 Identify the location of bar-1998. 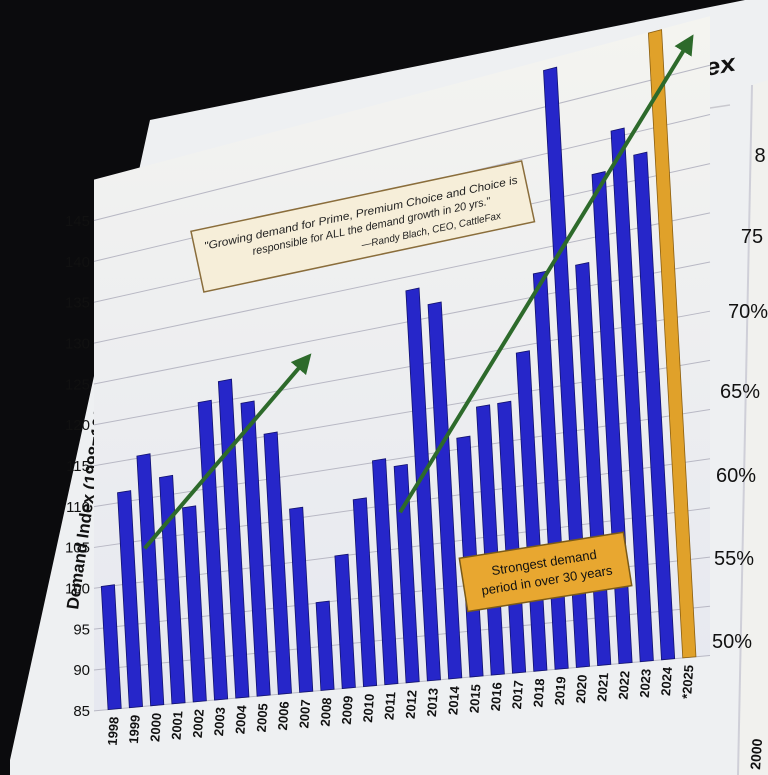
(111, 647).